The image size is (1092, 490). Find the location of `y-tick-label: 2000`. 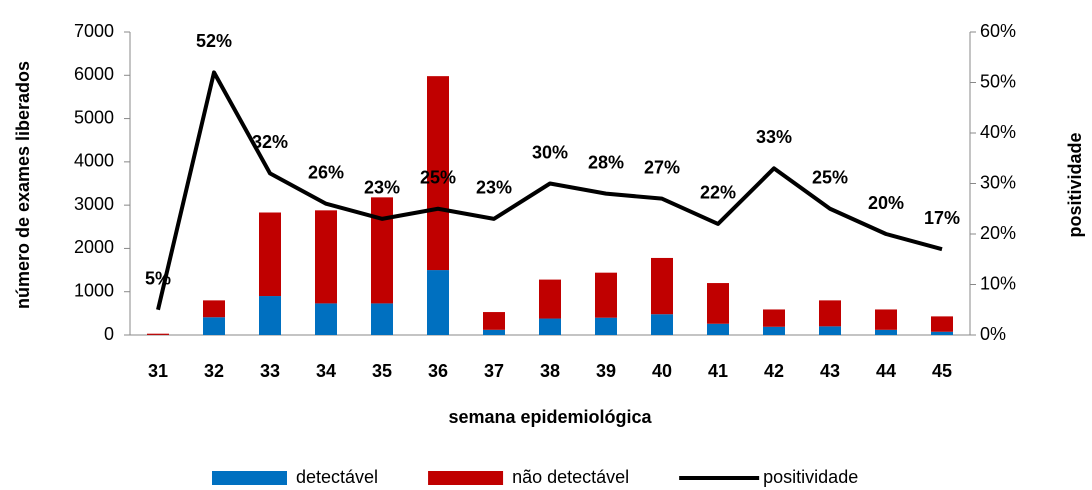

y-tick-label: 2000 is located at coordinates (94, 247).